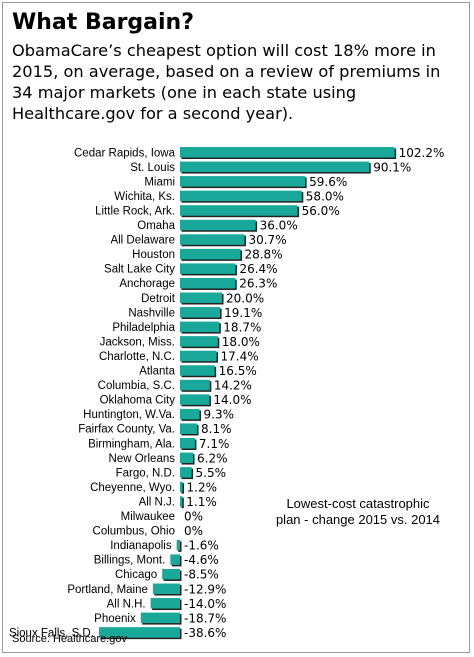  Describe the element at coordinates (131, 444) in the screenshot. I see `category-label: Birmingham, Ala.` at that location.